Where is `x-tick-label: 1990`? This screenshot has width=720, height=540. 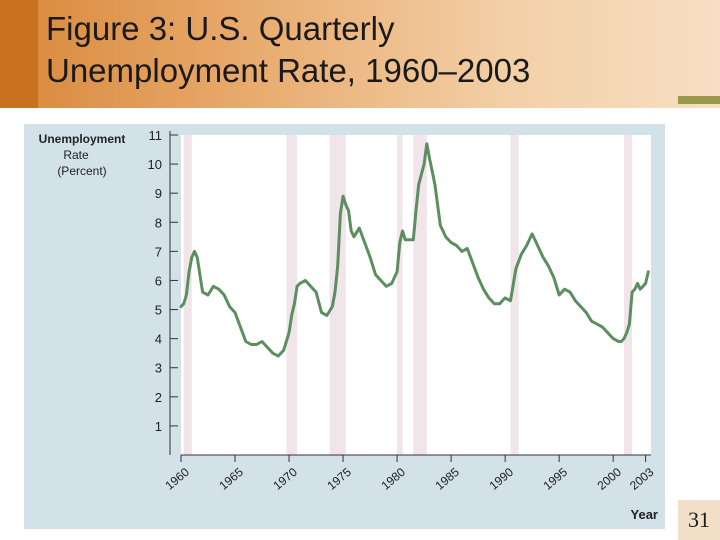
x-tick-label: 1990 is located at coordinates (502, 479).